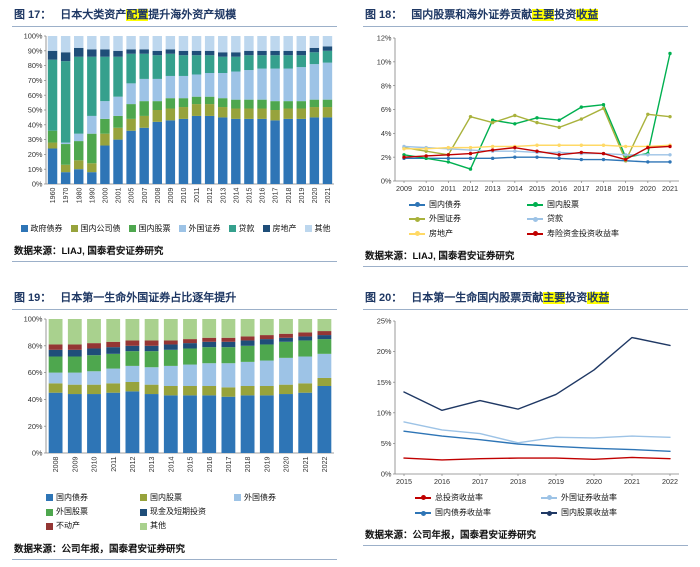  I want to click on svg-text: 15%, so click(384, 381).